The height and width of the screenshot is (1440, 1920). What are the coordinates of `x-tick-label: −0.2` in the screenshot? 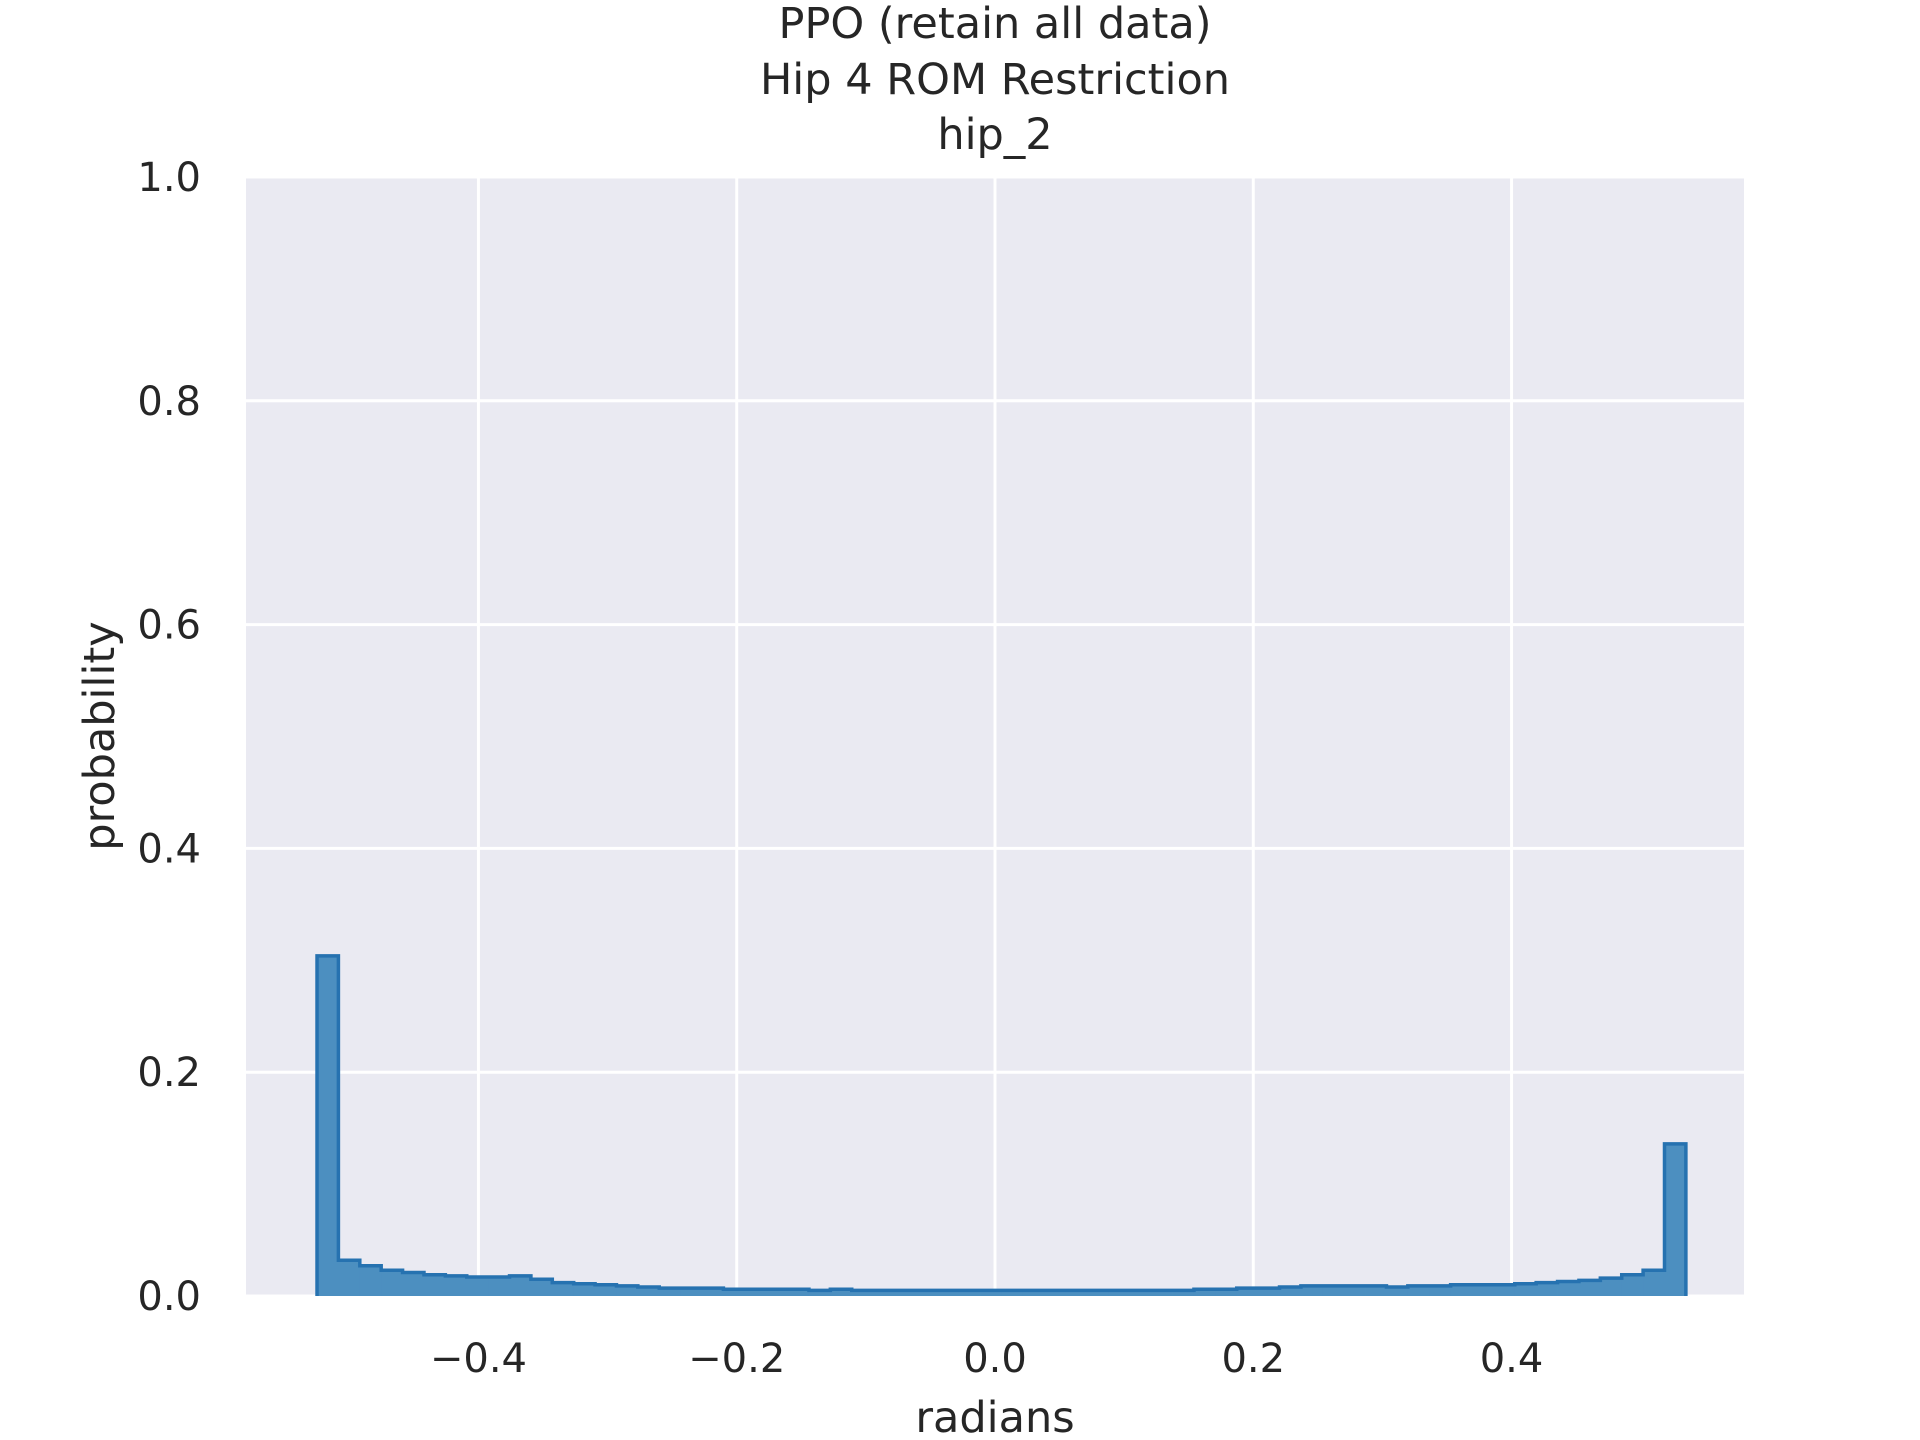 It's located at (736, 1359).